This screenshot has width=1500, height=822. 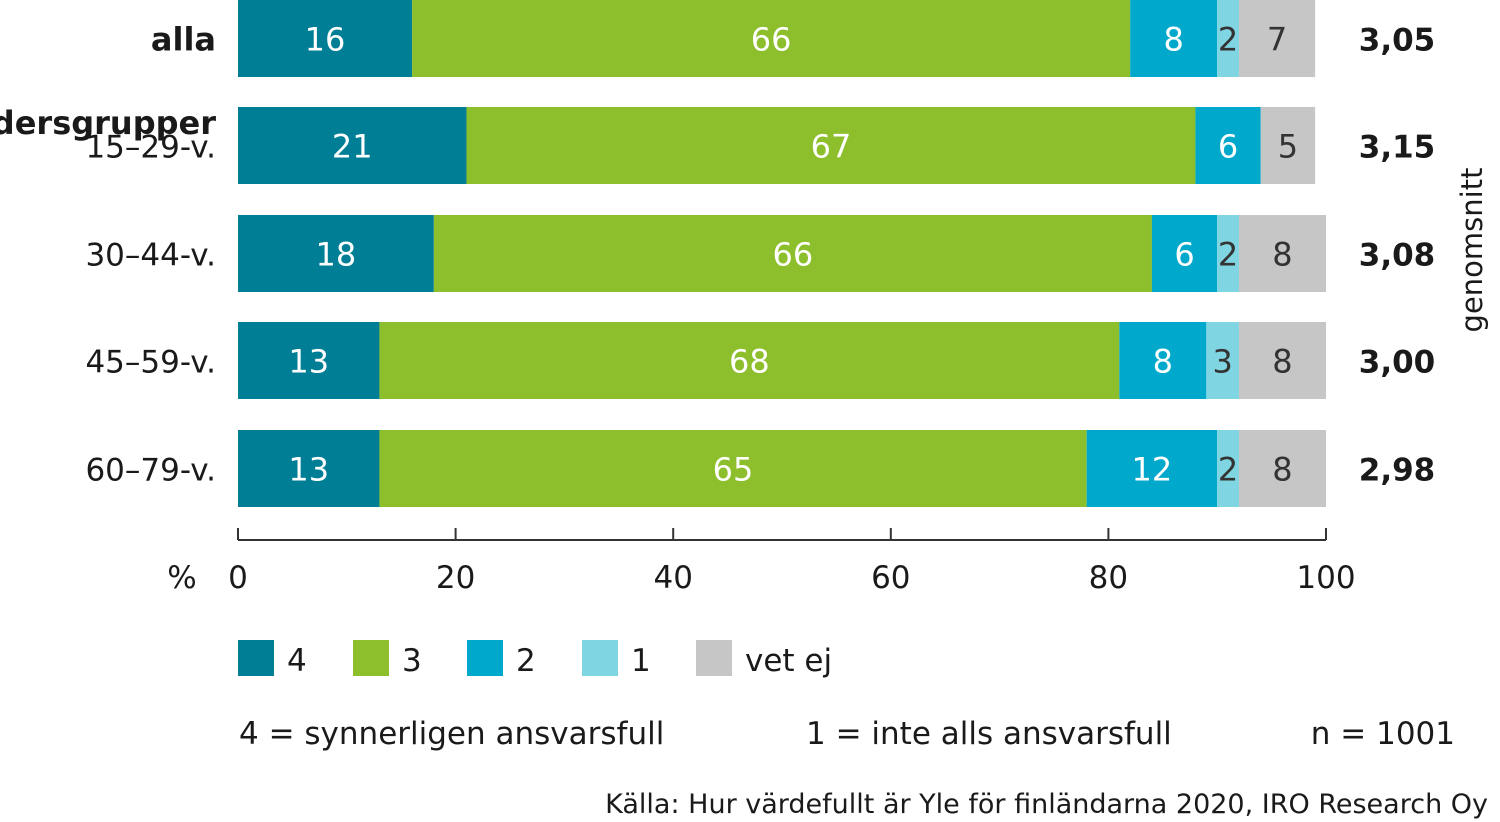 I want to click on category-label: 60–79-v., so click(x=150, y=471).